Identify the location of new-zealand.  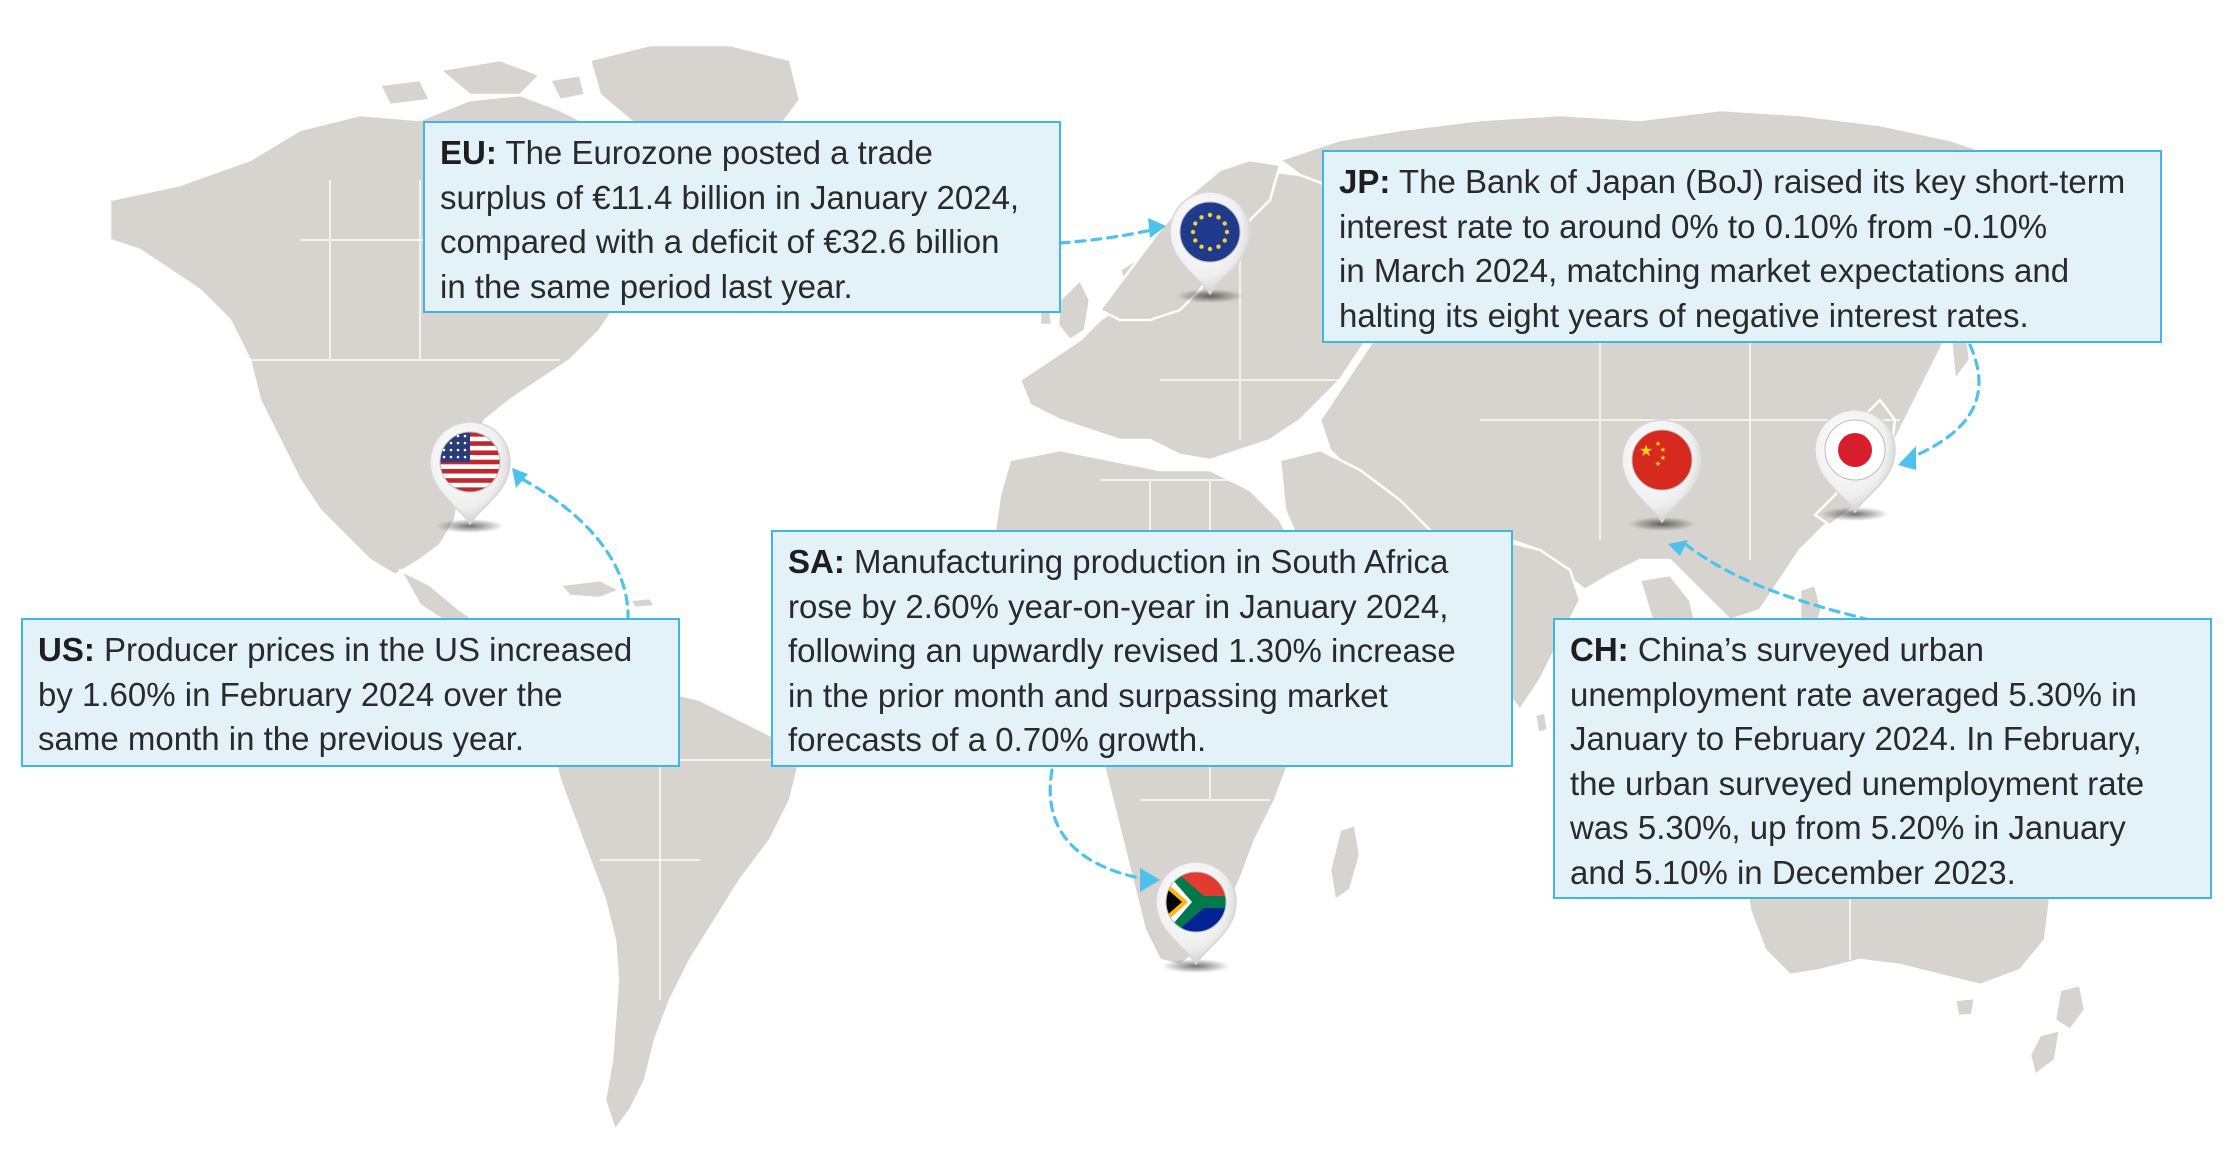
(2057, 1030).